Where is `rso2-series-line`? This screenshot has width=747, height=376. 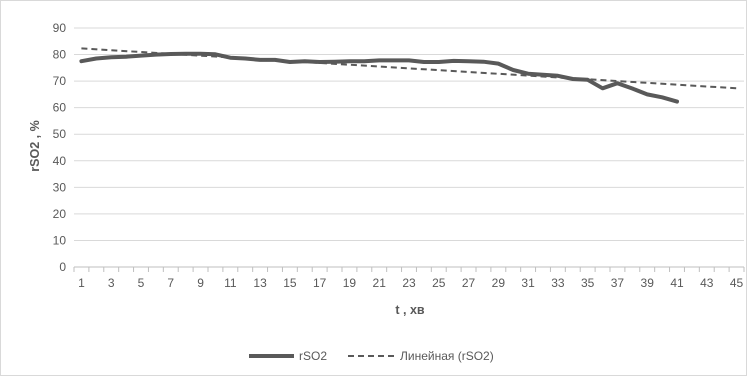 rso2-series-line is located at coordinates (379, 77).